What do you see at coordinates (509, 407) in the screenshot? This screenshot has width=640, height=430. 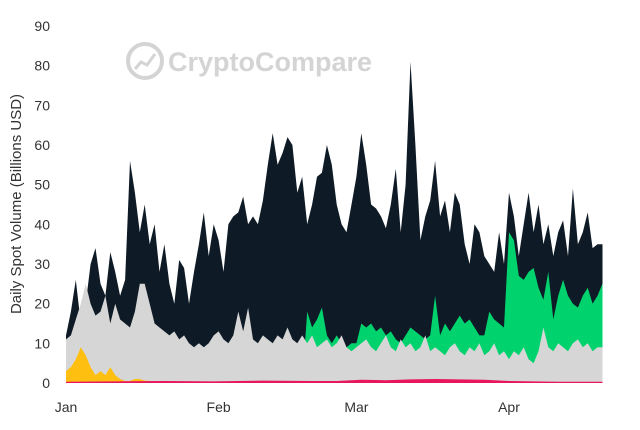 I see `x-tick-label: Apr` at bounding box center [509, 407].